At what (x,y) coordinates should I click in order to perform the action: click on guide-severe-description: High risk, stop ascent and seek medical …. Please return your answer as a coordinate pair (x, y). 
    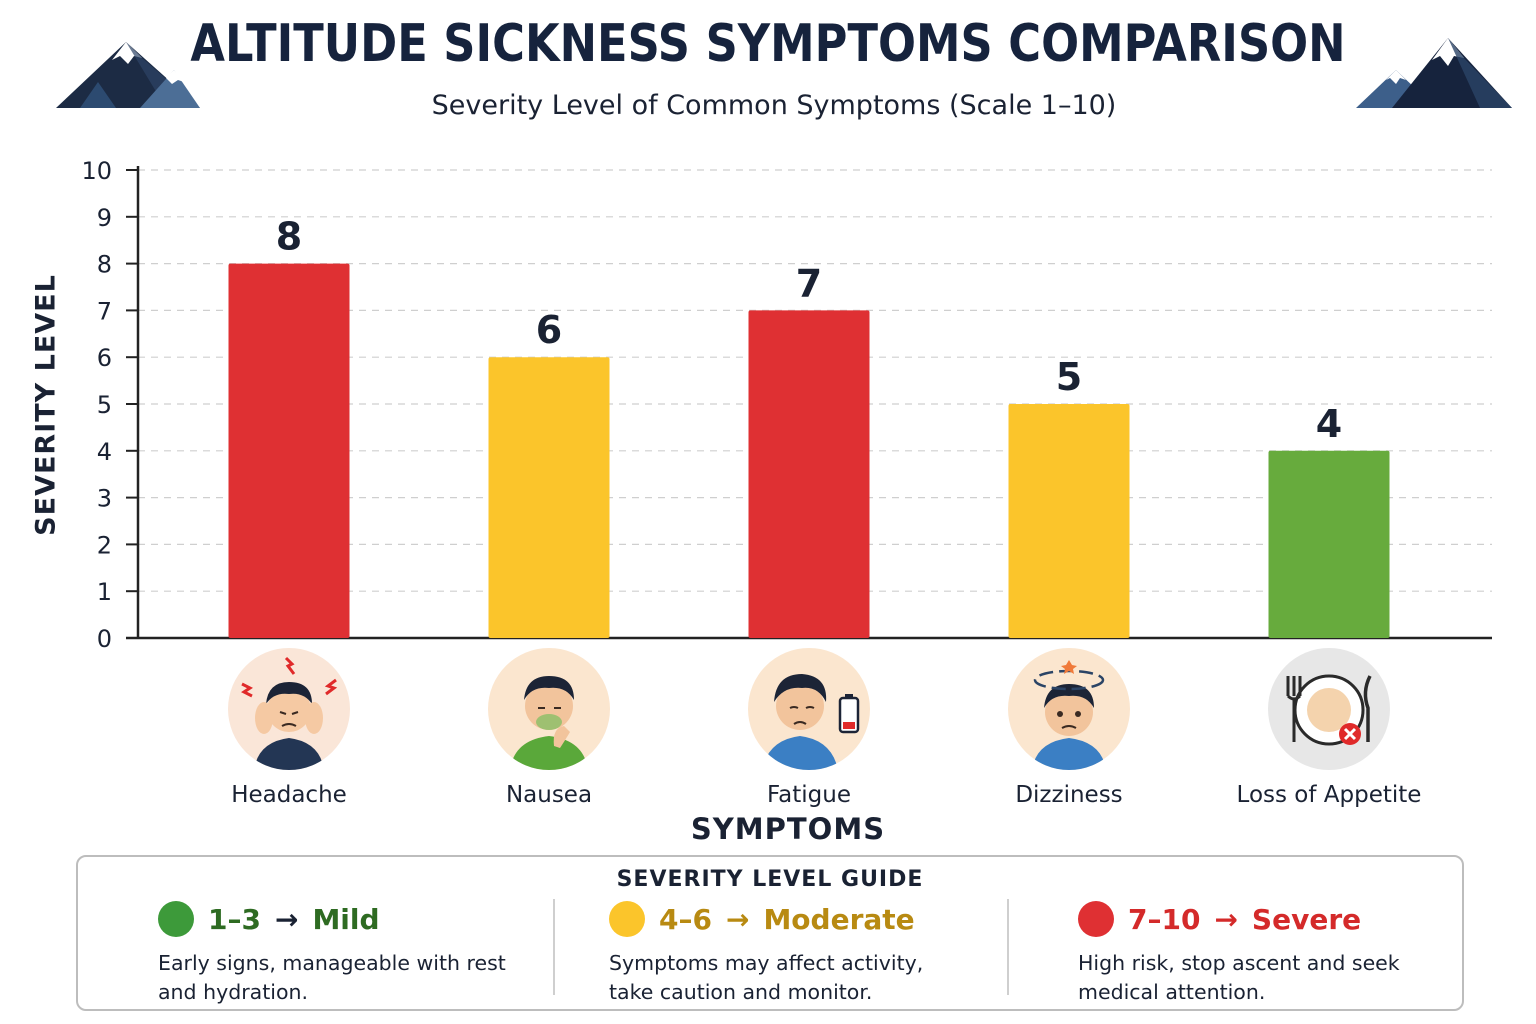
    Looking at the image, I should click on (1239, 977).